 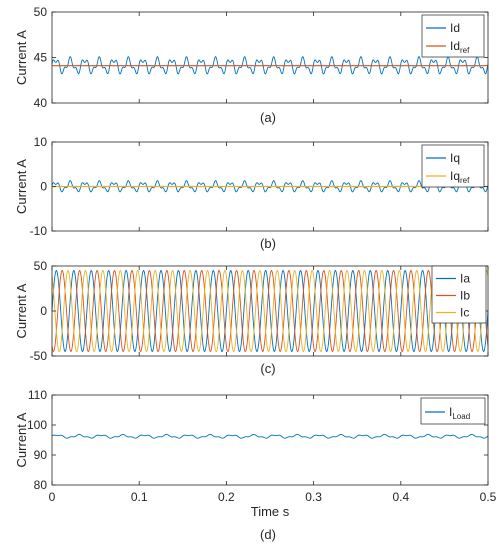 What do you see at coordinates (39, 356) in the screenshot?
I see `y-tick-label: -50` at bounding box center [39, 356].